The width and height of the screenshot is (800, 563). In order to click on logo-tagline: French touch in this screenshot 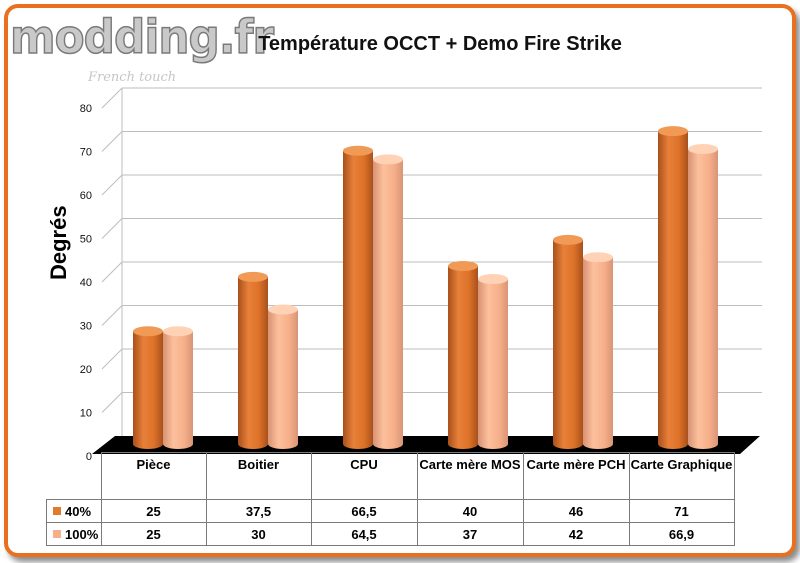, I will do `click(132, 77)`.